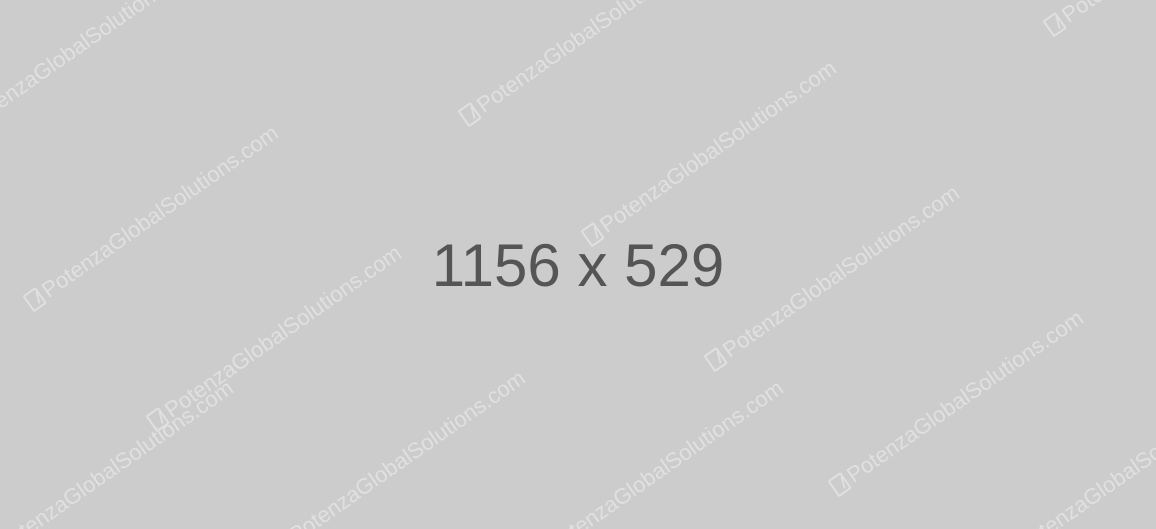  What do you see at coordinates (578, 265) in the screenshot?
I see `dimensions-label: 1156 x 529` at bounding box center [578, 265].